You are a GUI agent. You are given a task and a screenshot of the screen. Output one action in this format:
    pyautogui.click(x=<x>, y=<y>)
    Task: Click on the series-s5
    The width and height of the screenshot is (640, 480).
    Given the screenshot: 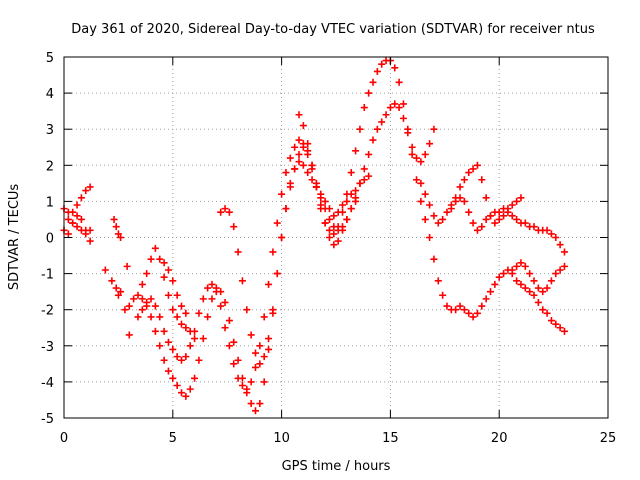 What is the action you would take?
    pyautogui.click(x=117, y=228)
    